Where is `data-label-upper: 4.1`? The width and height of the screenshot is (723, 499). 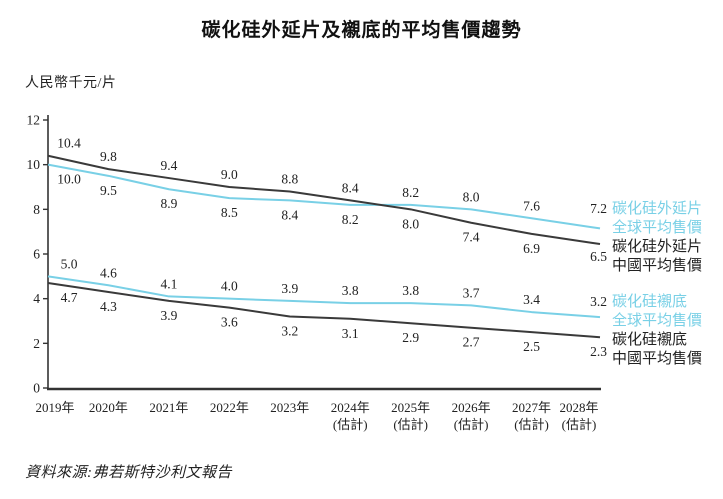
data-label-upper: 4.1 is located at coordinates (168, 283).